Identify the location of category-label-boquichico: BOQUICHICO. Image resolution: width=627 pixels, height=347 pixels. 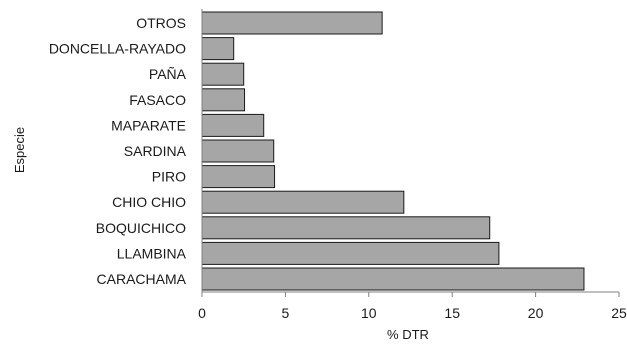
(141, 228).